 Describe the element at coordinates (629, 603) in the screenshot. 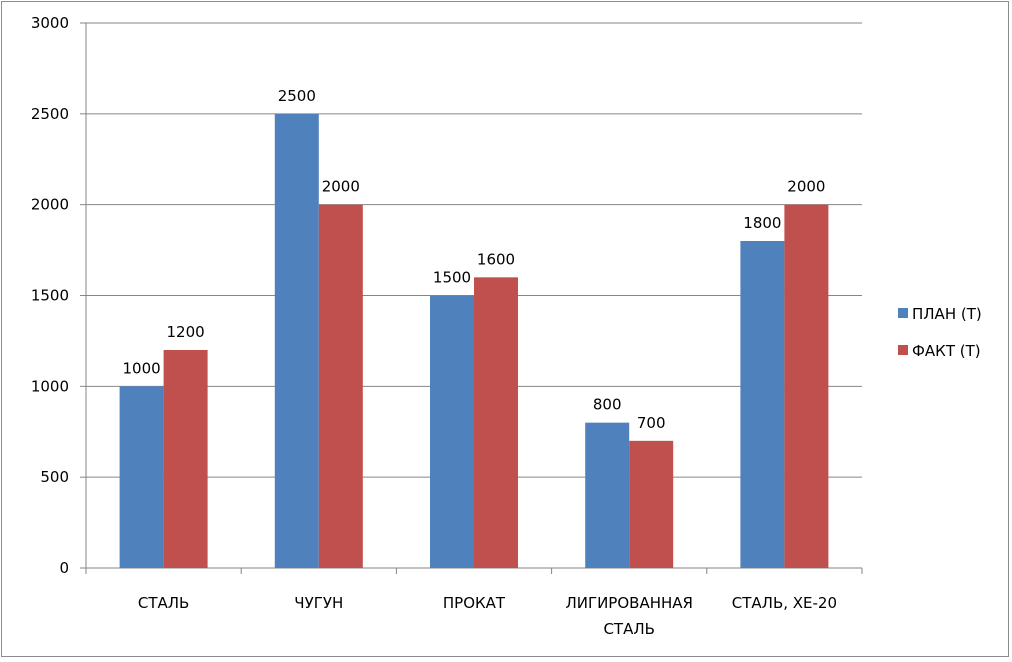

I see `x-category-label: ЛИГИРОВАННАЯ` at that location.